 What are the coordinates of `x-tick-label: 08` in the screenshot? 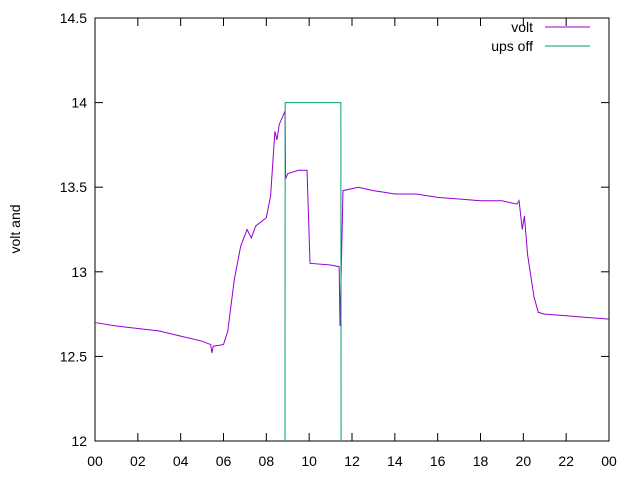 It's located at (267, 461).